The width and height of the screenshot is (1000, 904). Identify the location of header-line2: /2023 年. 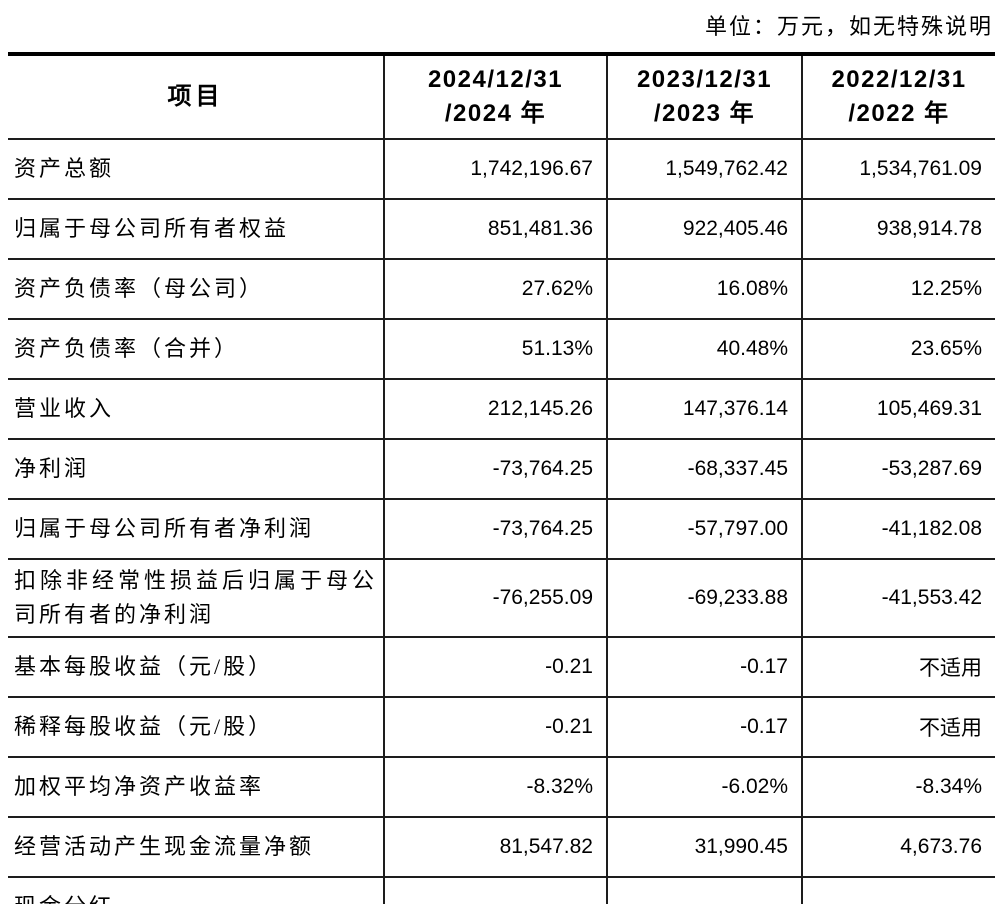
(704, 113).